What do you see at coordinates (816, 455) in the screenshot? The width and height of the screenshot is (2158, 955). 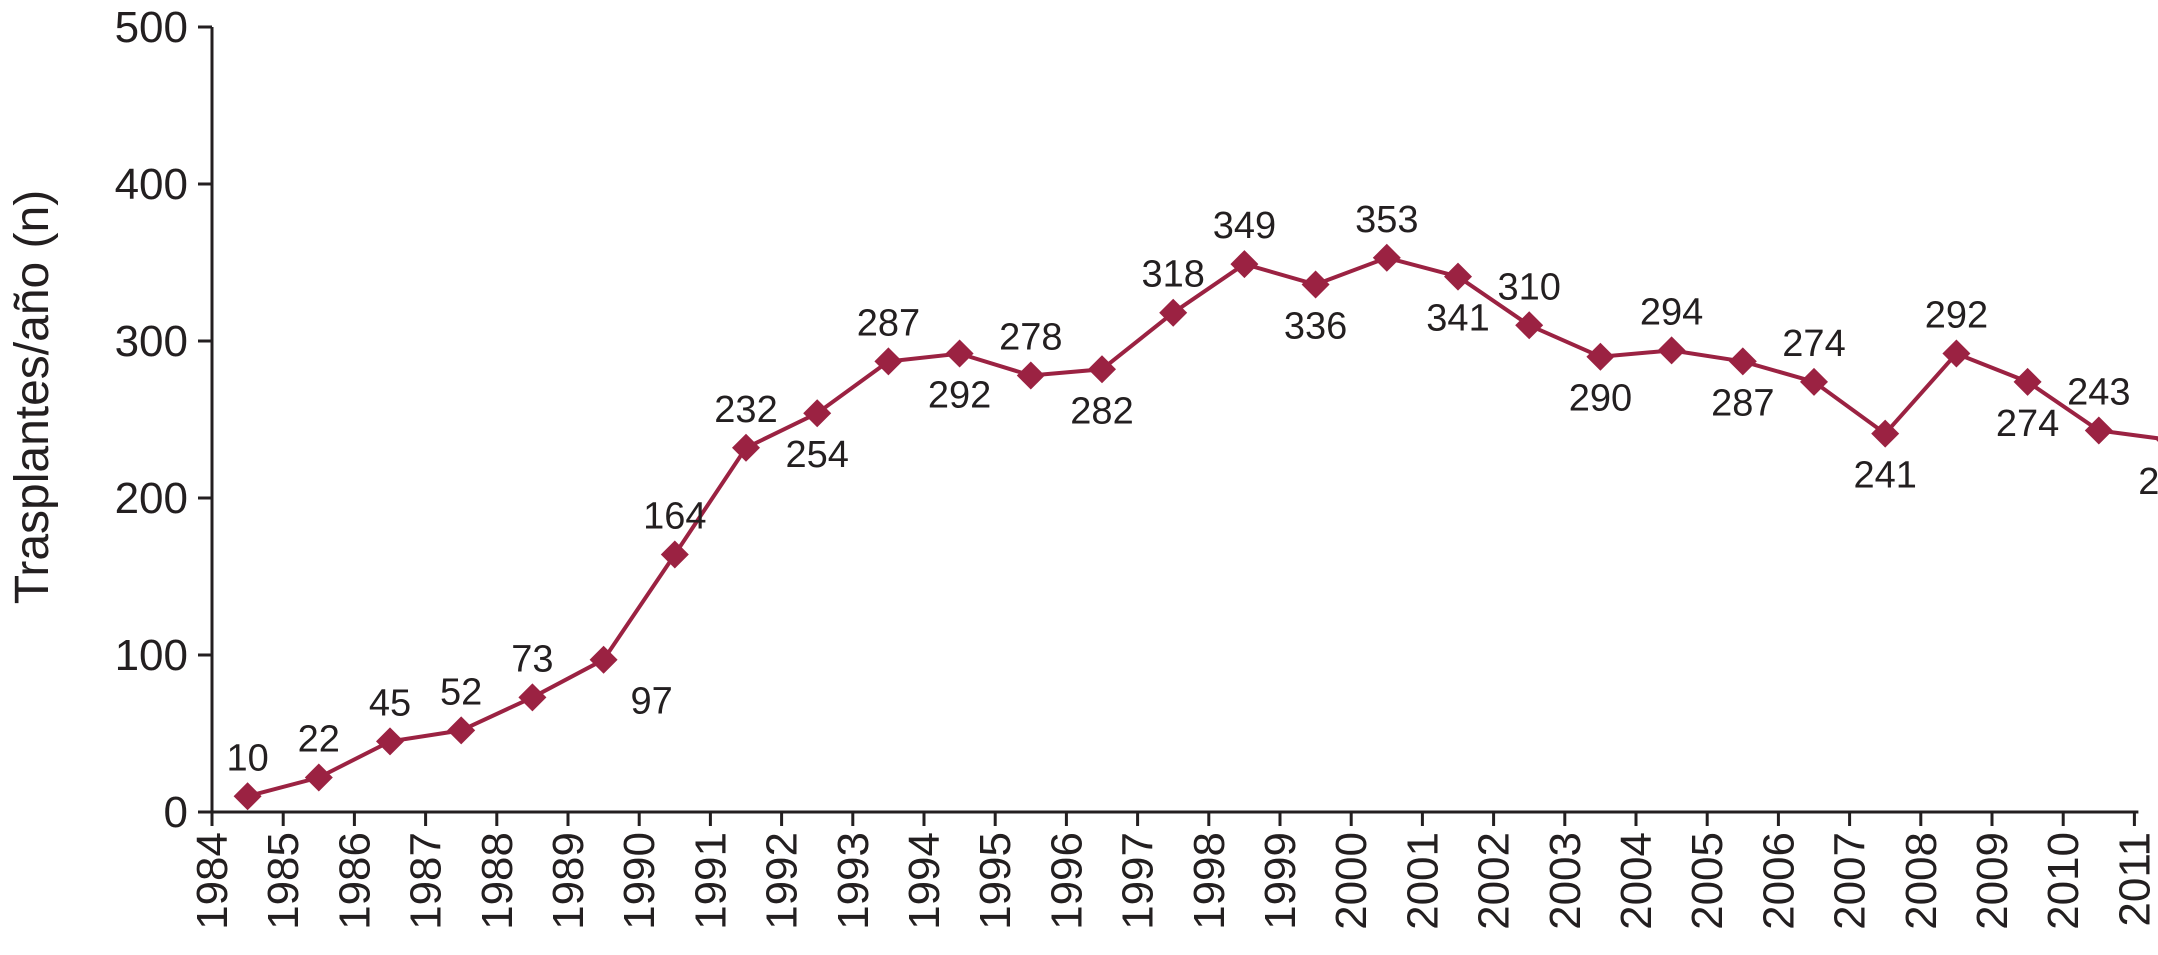 I see `data-label: 254` at bounding box center [816, 455].